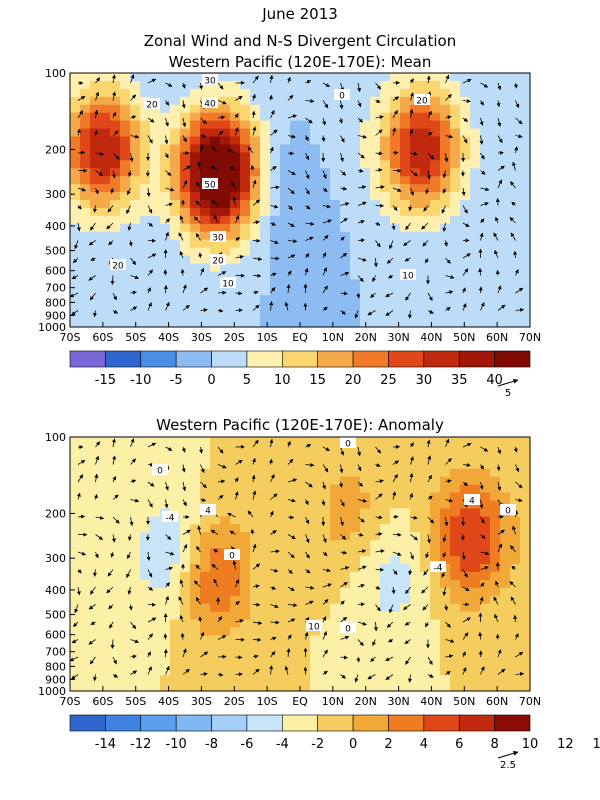 The width and height of the screenshot is (600, 800). I want to click on y-tick-label: 1000, so click(52, 327).